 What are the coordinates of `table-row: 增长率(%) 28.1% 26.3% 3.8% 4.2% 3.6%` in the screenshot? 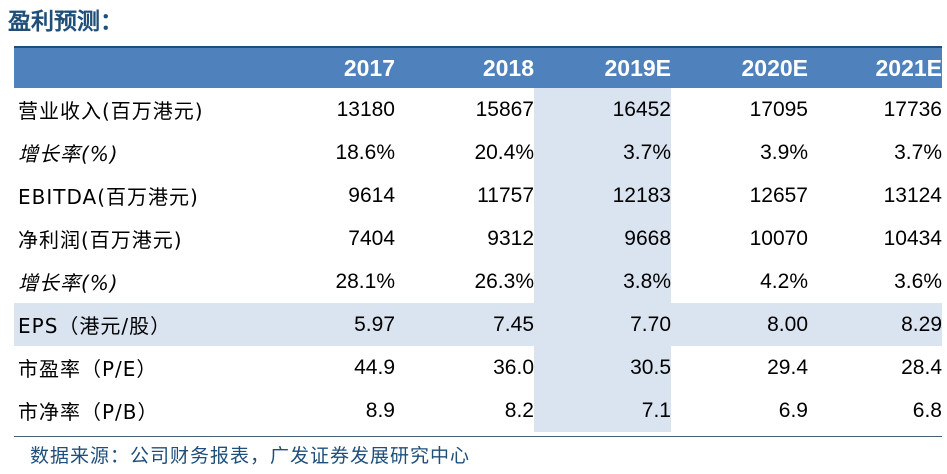 It's located at (478, 281).